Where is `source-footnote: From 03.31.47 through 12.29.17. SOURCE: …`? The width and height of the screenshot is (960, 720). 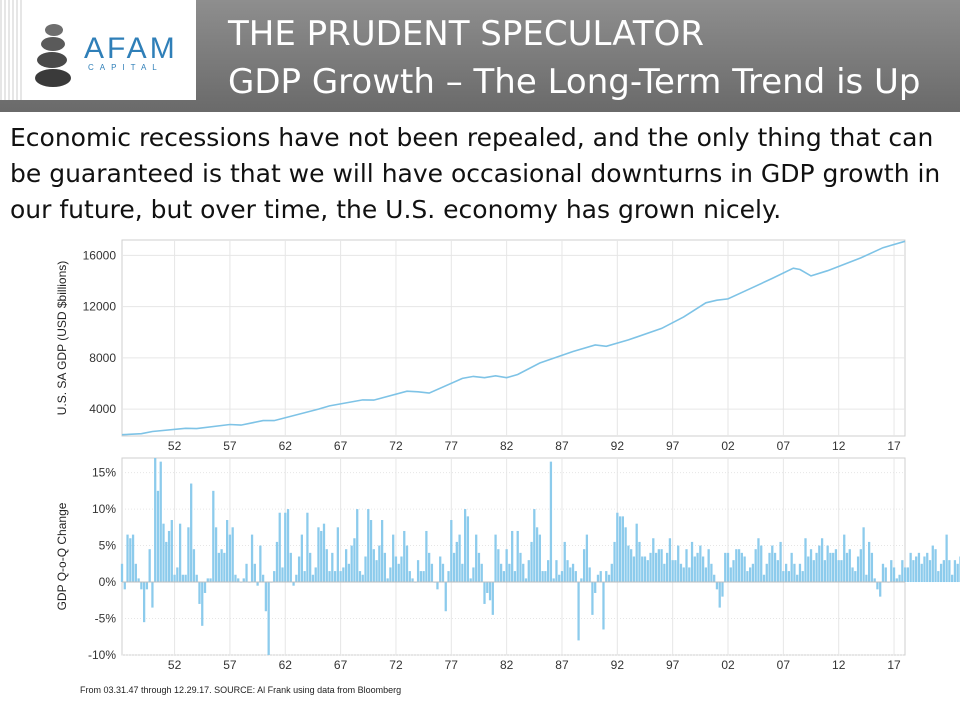 source-footnote: From 03.31.47 through 12.29.17. SOURCE: … is located at coordinates (241, 690).